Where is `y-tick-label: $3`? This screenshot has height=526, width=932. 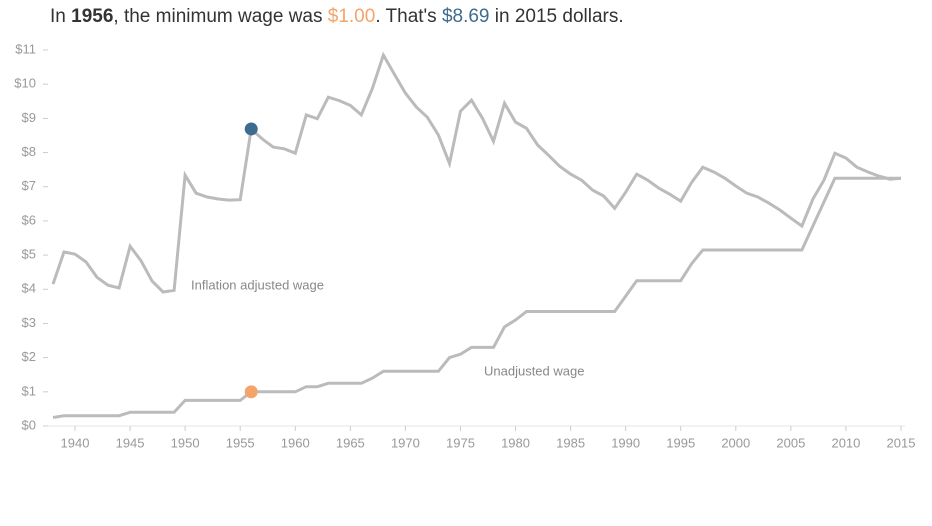 y-tick-label: $3 is located at coordinates (29, 322).